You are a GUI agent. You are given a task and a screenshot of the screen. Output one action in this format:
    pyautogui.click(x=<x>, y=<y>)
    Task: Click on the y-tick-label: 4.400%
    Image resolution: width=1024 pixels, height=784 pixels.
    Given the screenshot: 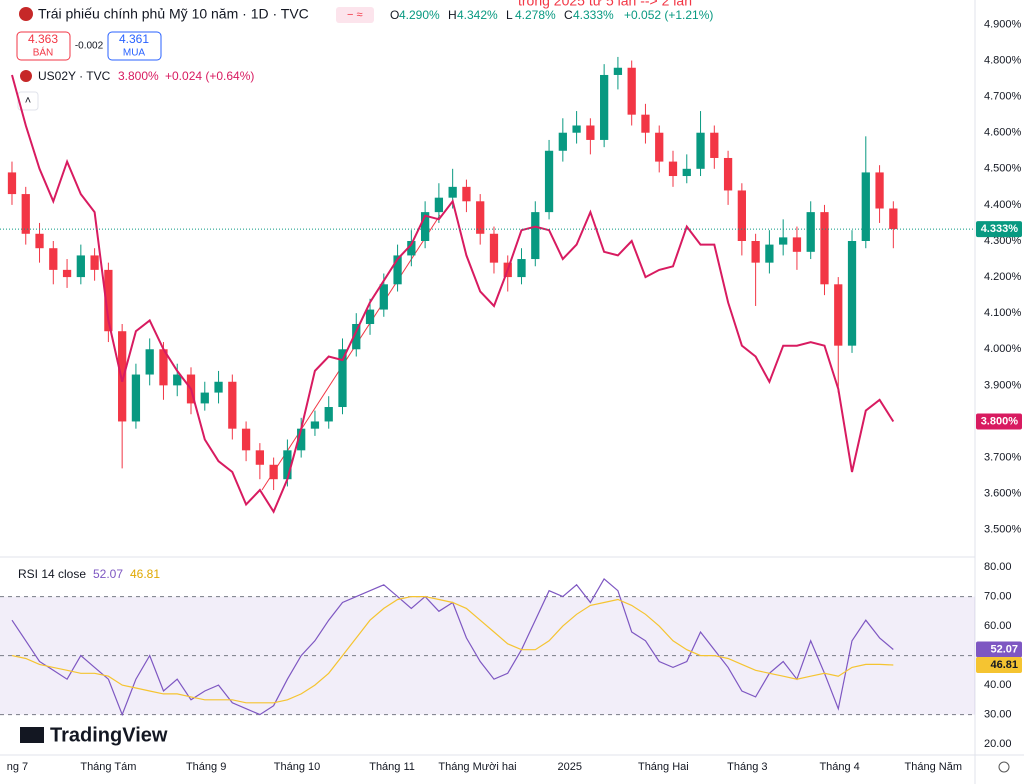 What is the action you would take?
    pyautogui.click(x=1003, y=205)
    